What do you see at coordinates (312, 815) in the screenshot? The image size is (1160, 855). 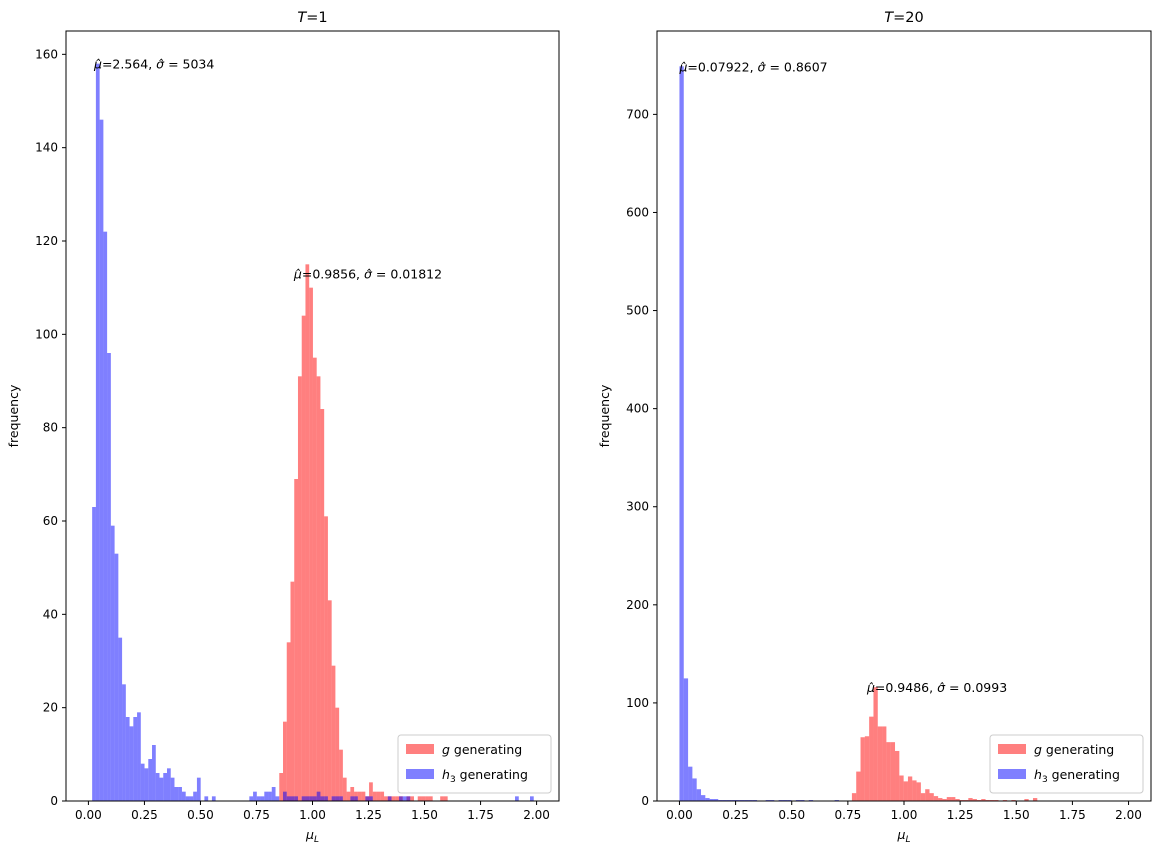 I see `x-tick-label: 1.00` at bounding box center [312, 815].